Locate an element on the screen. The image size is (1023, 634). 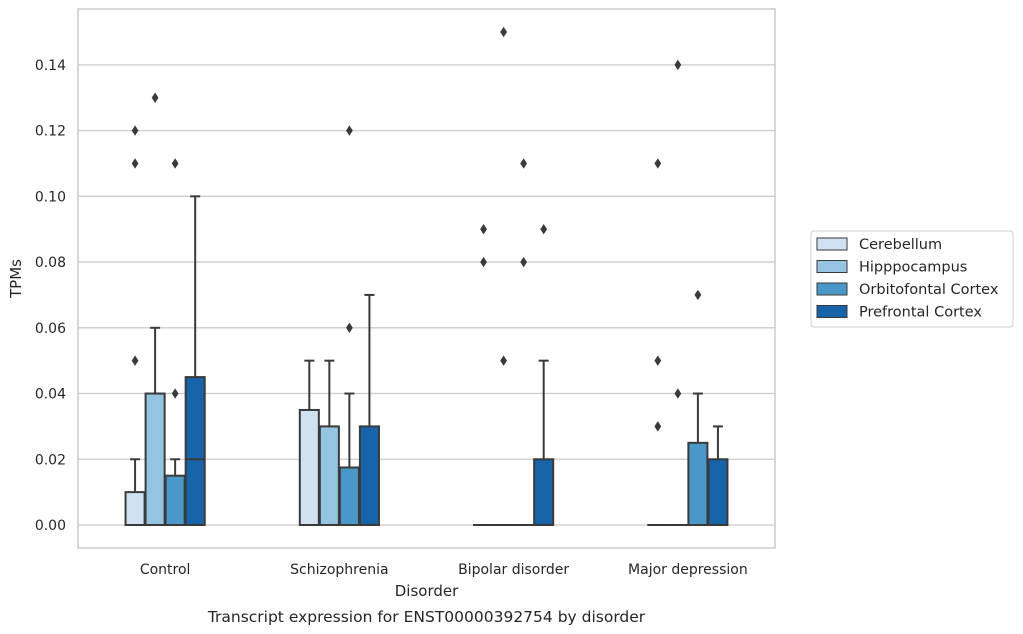
x-axis-label: Disorder is located at coordinates (427, 591).